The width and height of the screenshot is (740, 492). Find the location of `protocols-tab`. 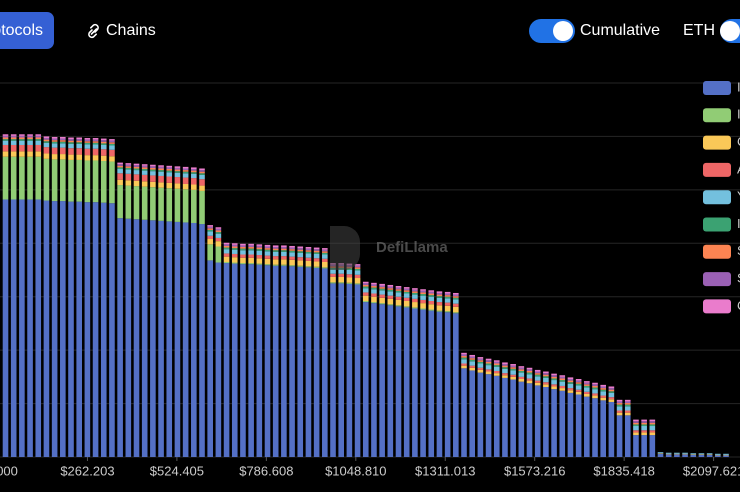

protocols-tab is located at coordinates (27, 30).